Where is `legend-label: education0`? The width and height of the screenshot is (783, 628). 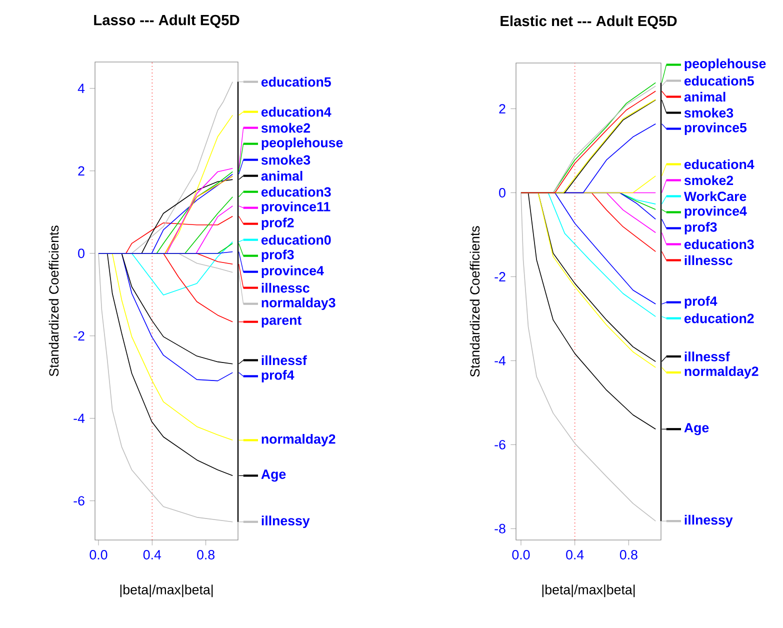
legend-label: education0 is located at coordinates (296, 239).